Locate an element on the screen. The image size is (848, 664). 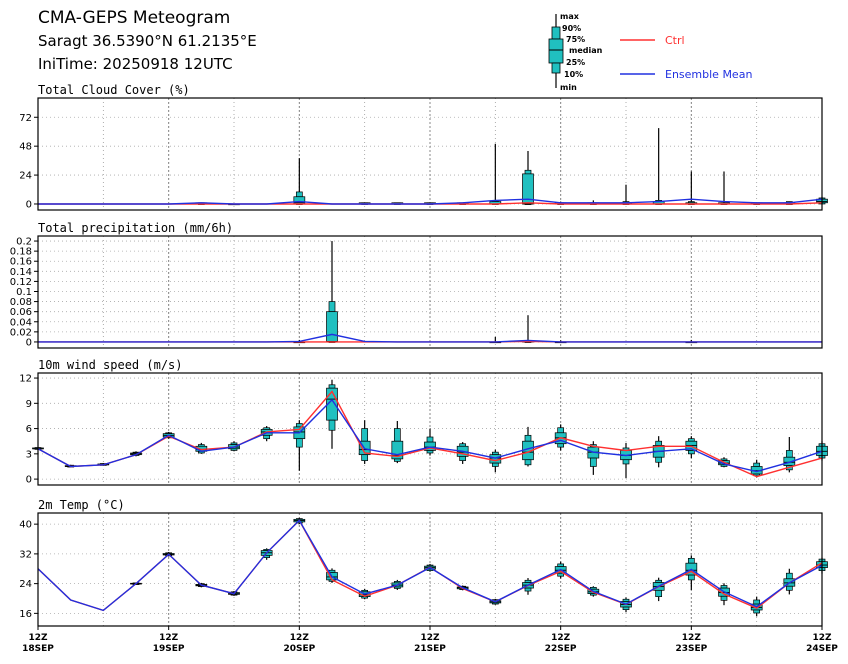
x-tick-date: 23SEP is located at coordinates (691, 649).